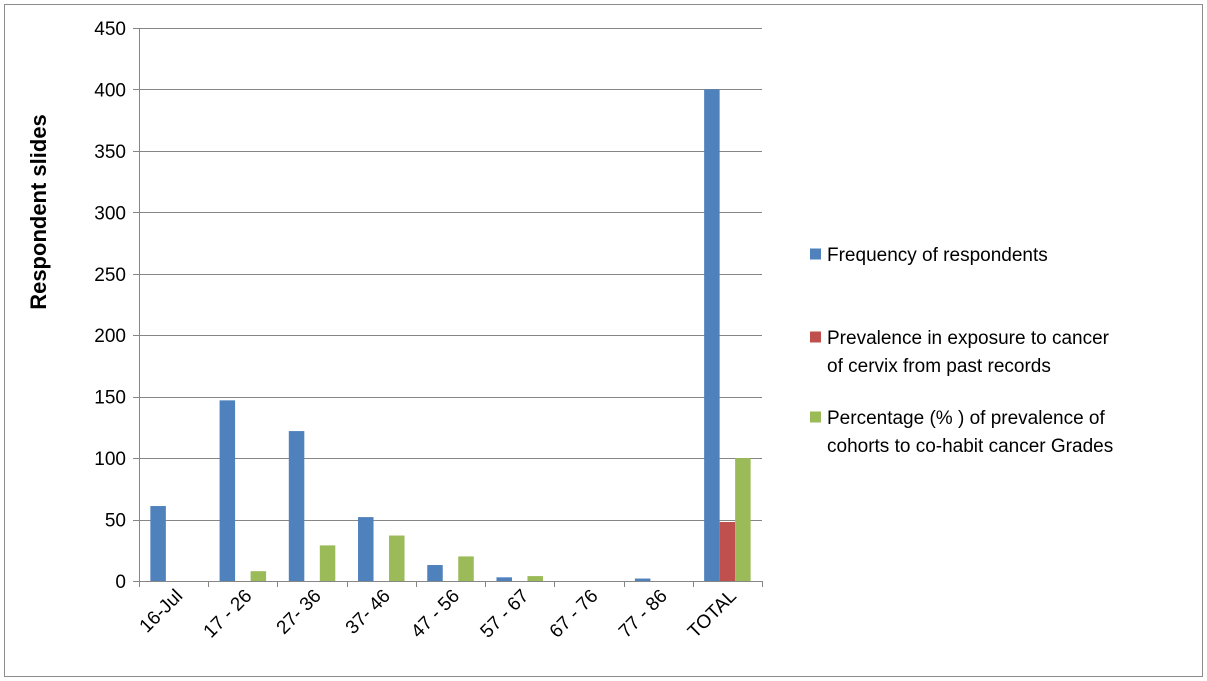 The width and height of the screenshot is (1207, 681). Describe the element at coordinates (712, 614) in the screenshot. I see `x-tick-label: TOTAL` at that location.